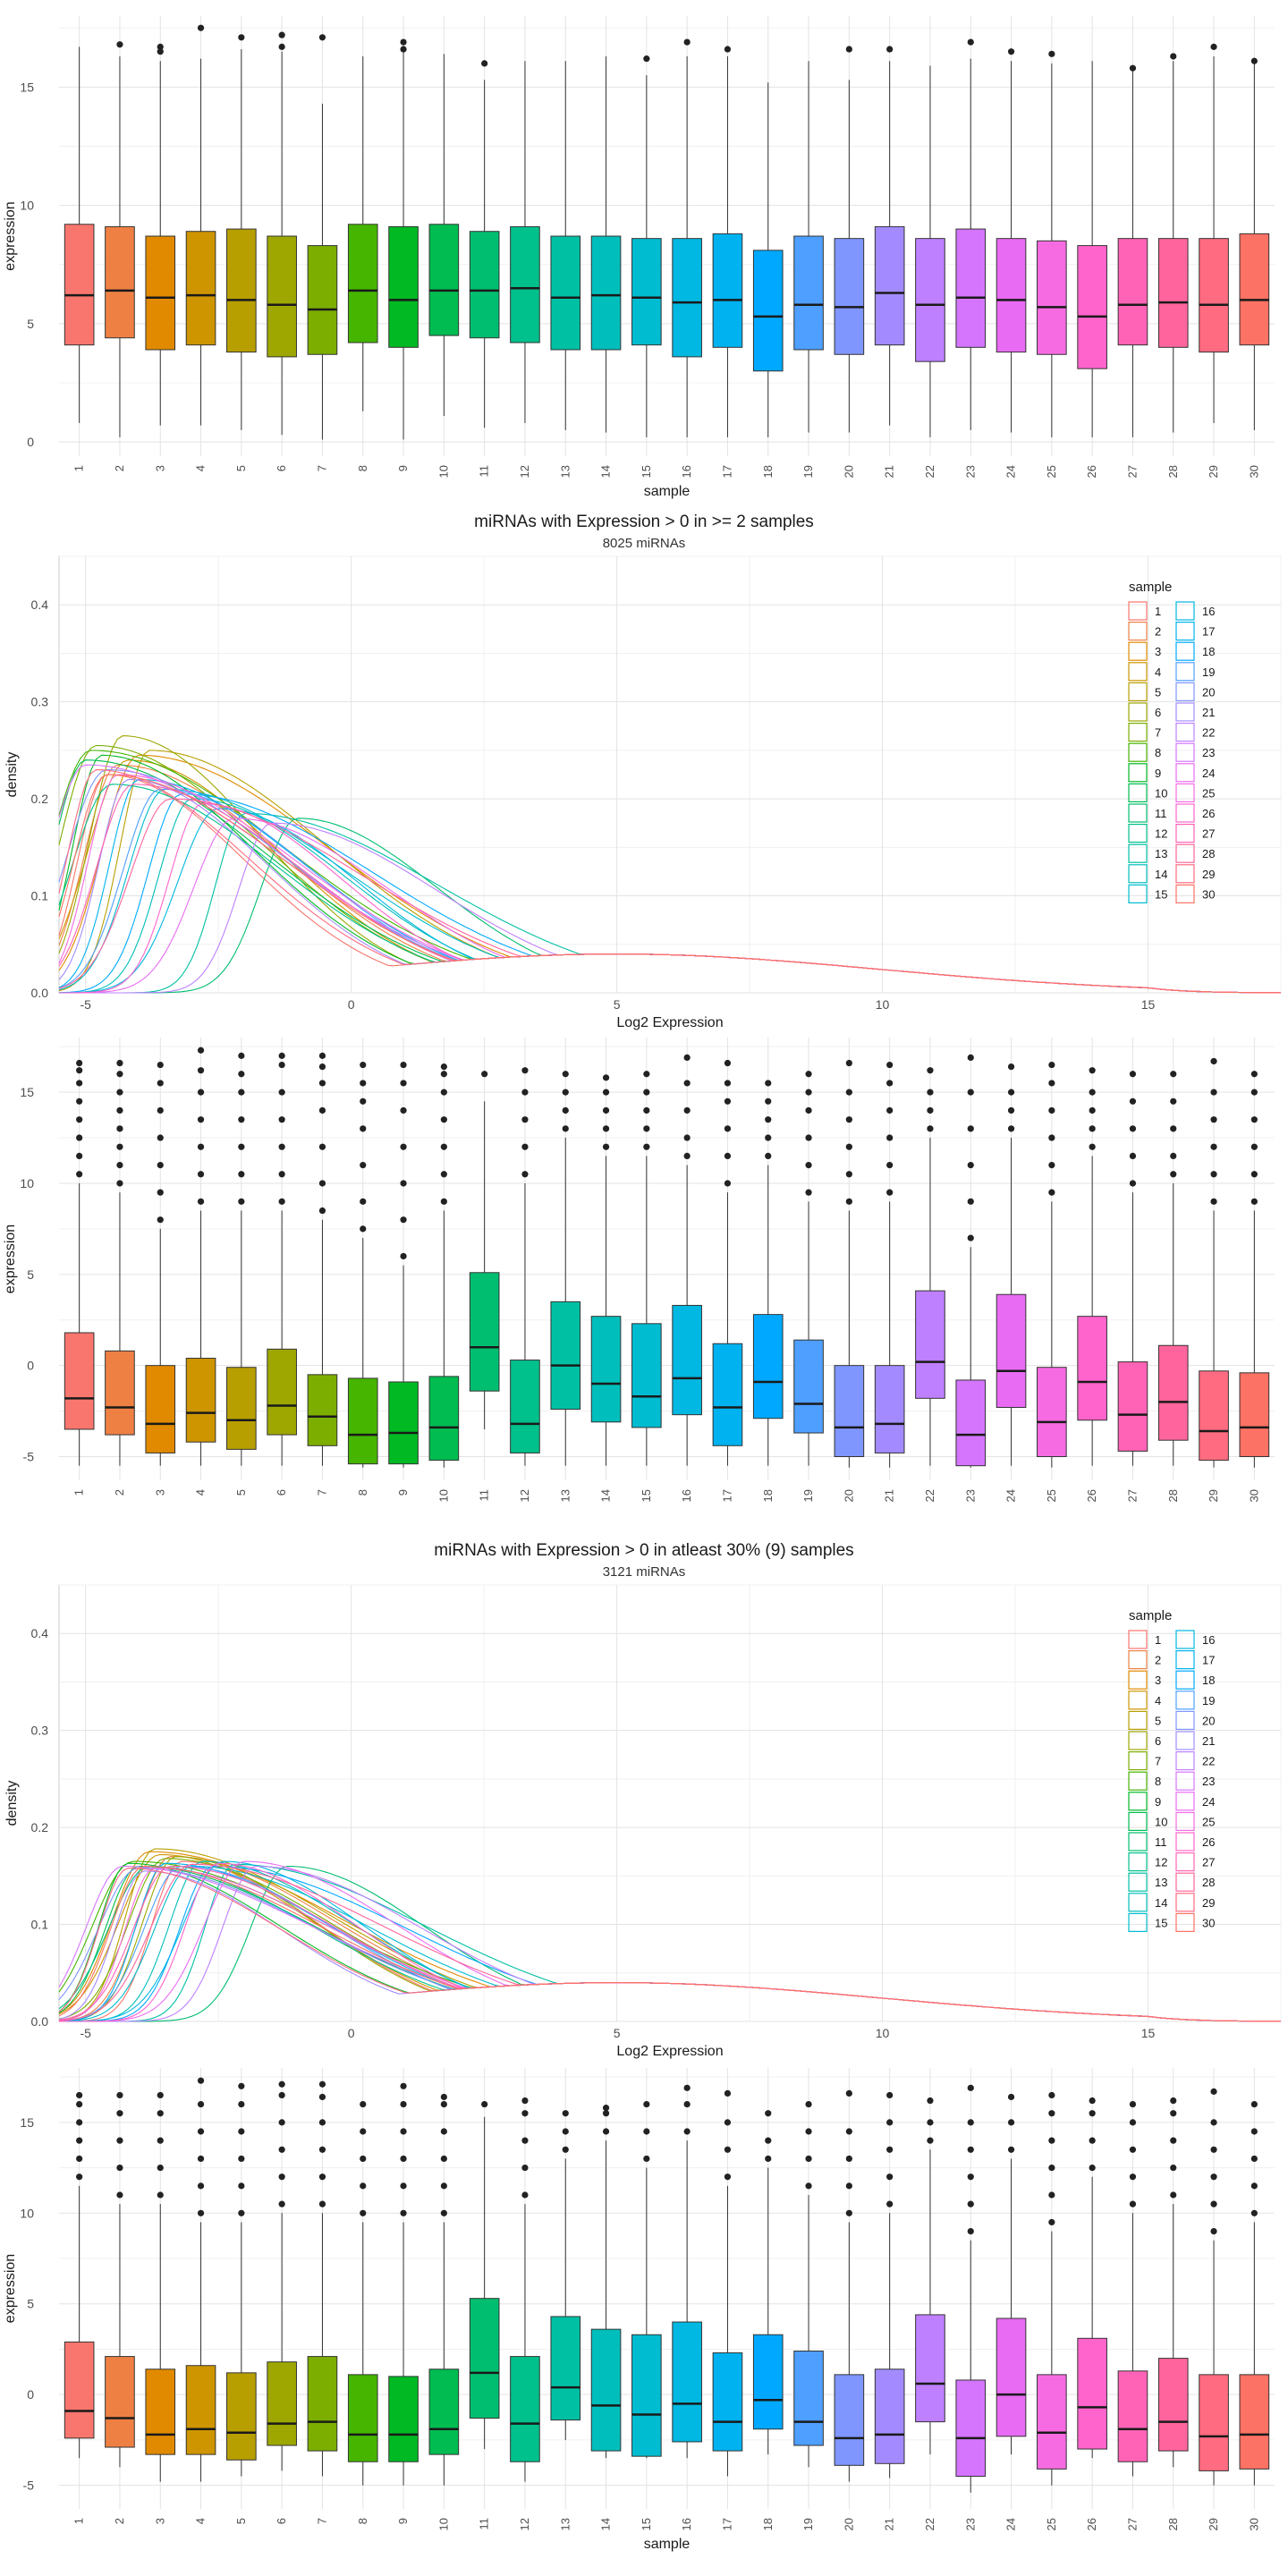 The height and width of the screenshot is (2576, 1288). I want to click on x-tick-label-5: 5, so click(241, 468).